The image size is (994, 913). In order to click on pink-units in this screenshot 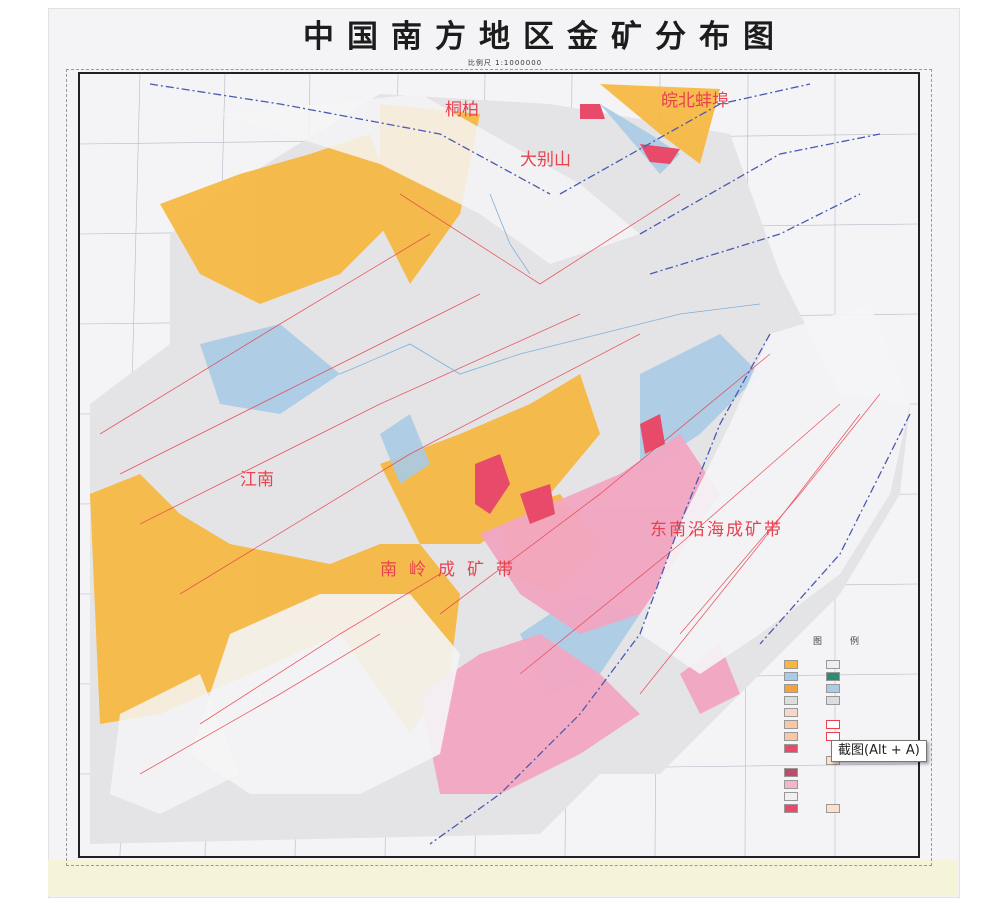, I will do `click(580, 614)`.